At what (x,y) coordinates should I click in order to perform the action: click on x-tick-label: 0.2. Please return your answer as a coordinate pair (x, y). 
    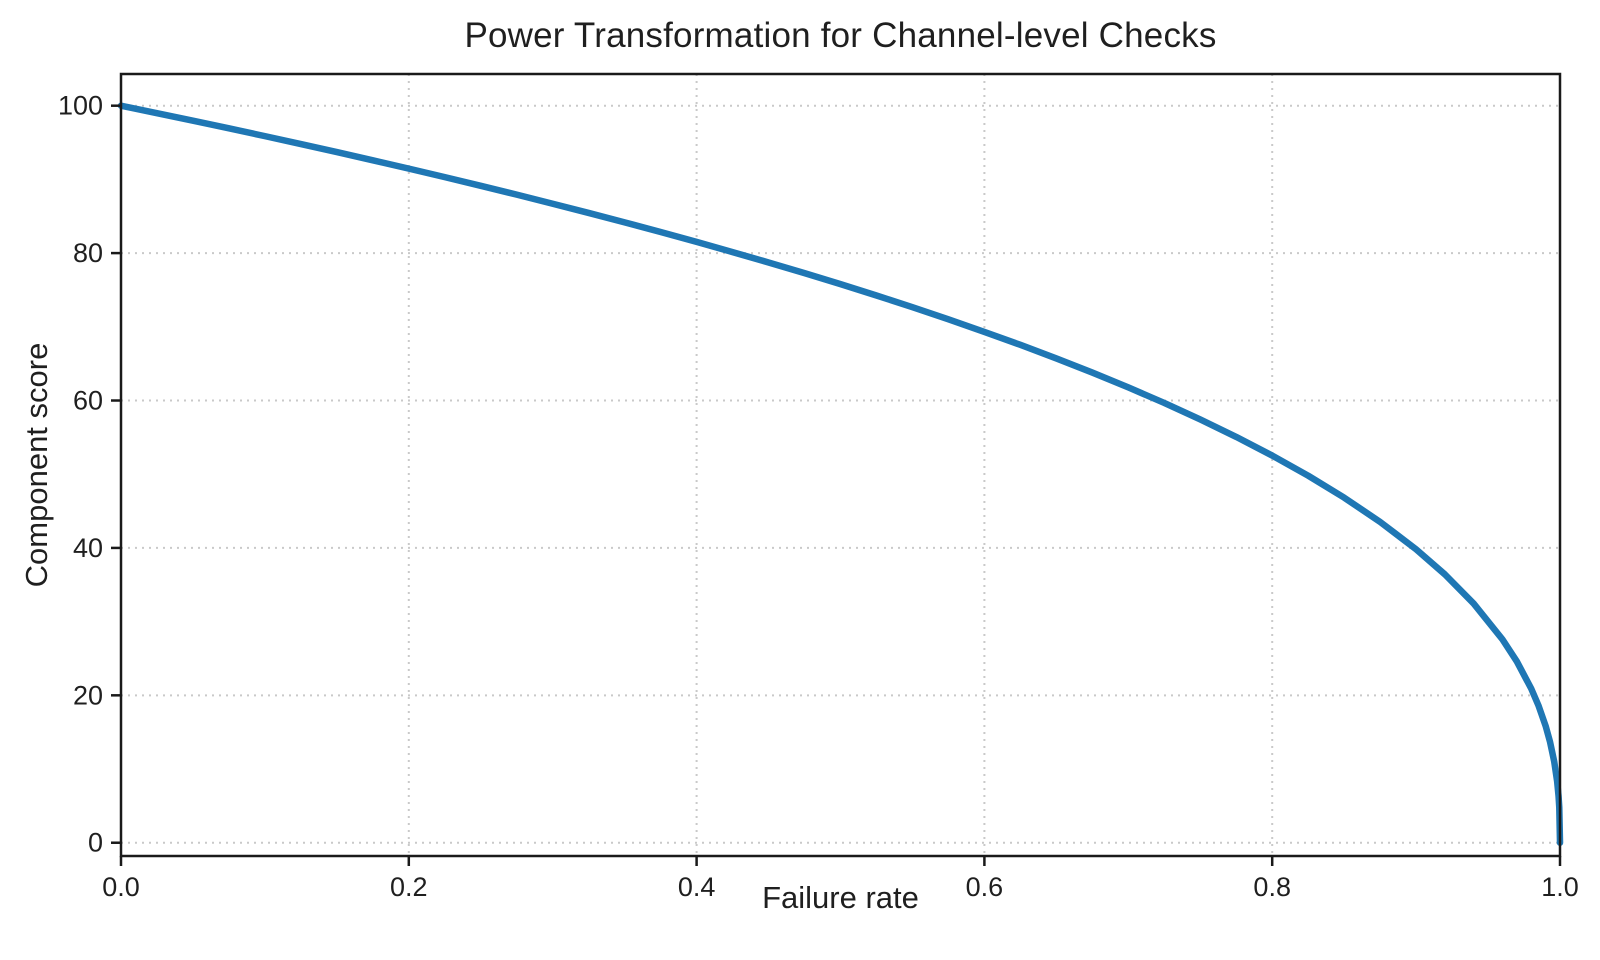
    Looking at the image, I should click on (409, 887).